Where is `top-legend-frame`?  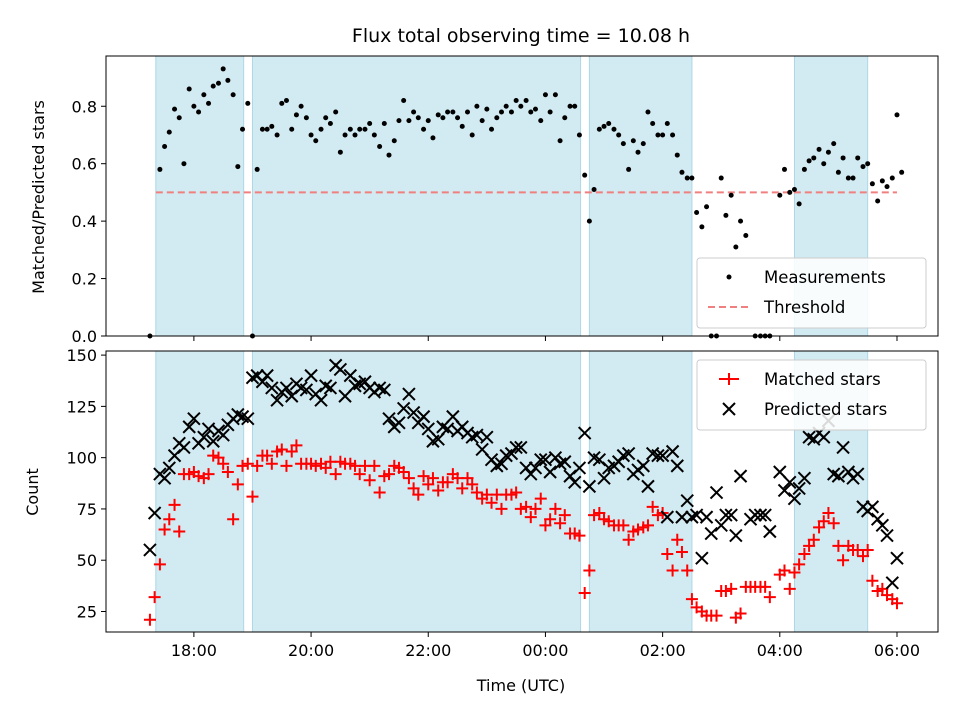
top-legend-frame is located at coordinates (811, 293).